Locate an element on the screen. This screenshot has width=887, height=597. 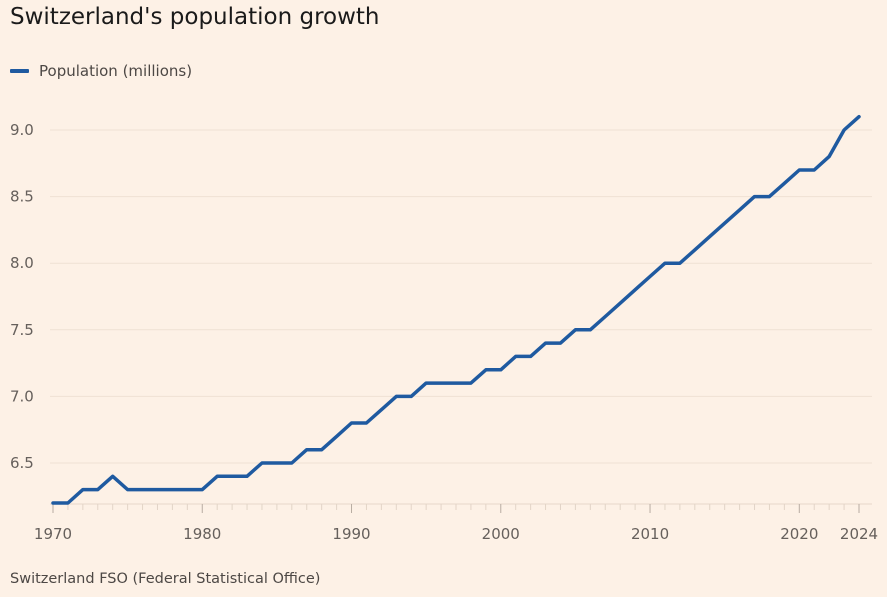
y-tick-label: 6.5 is located at coordinates (22, 463).